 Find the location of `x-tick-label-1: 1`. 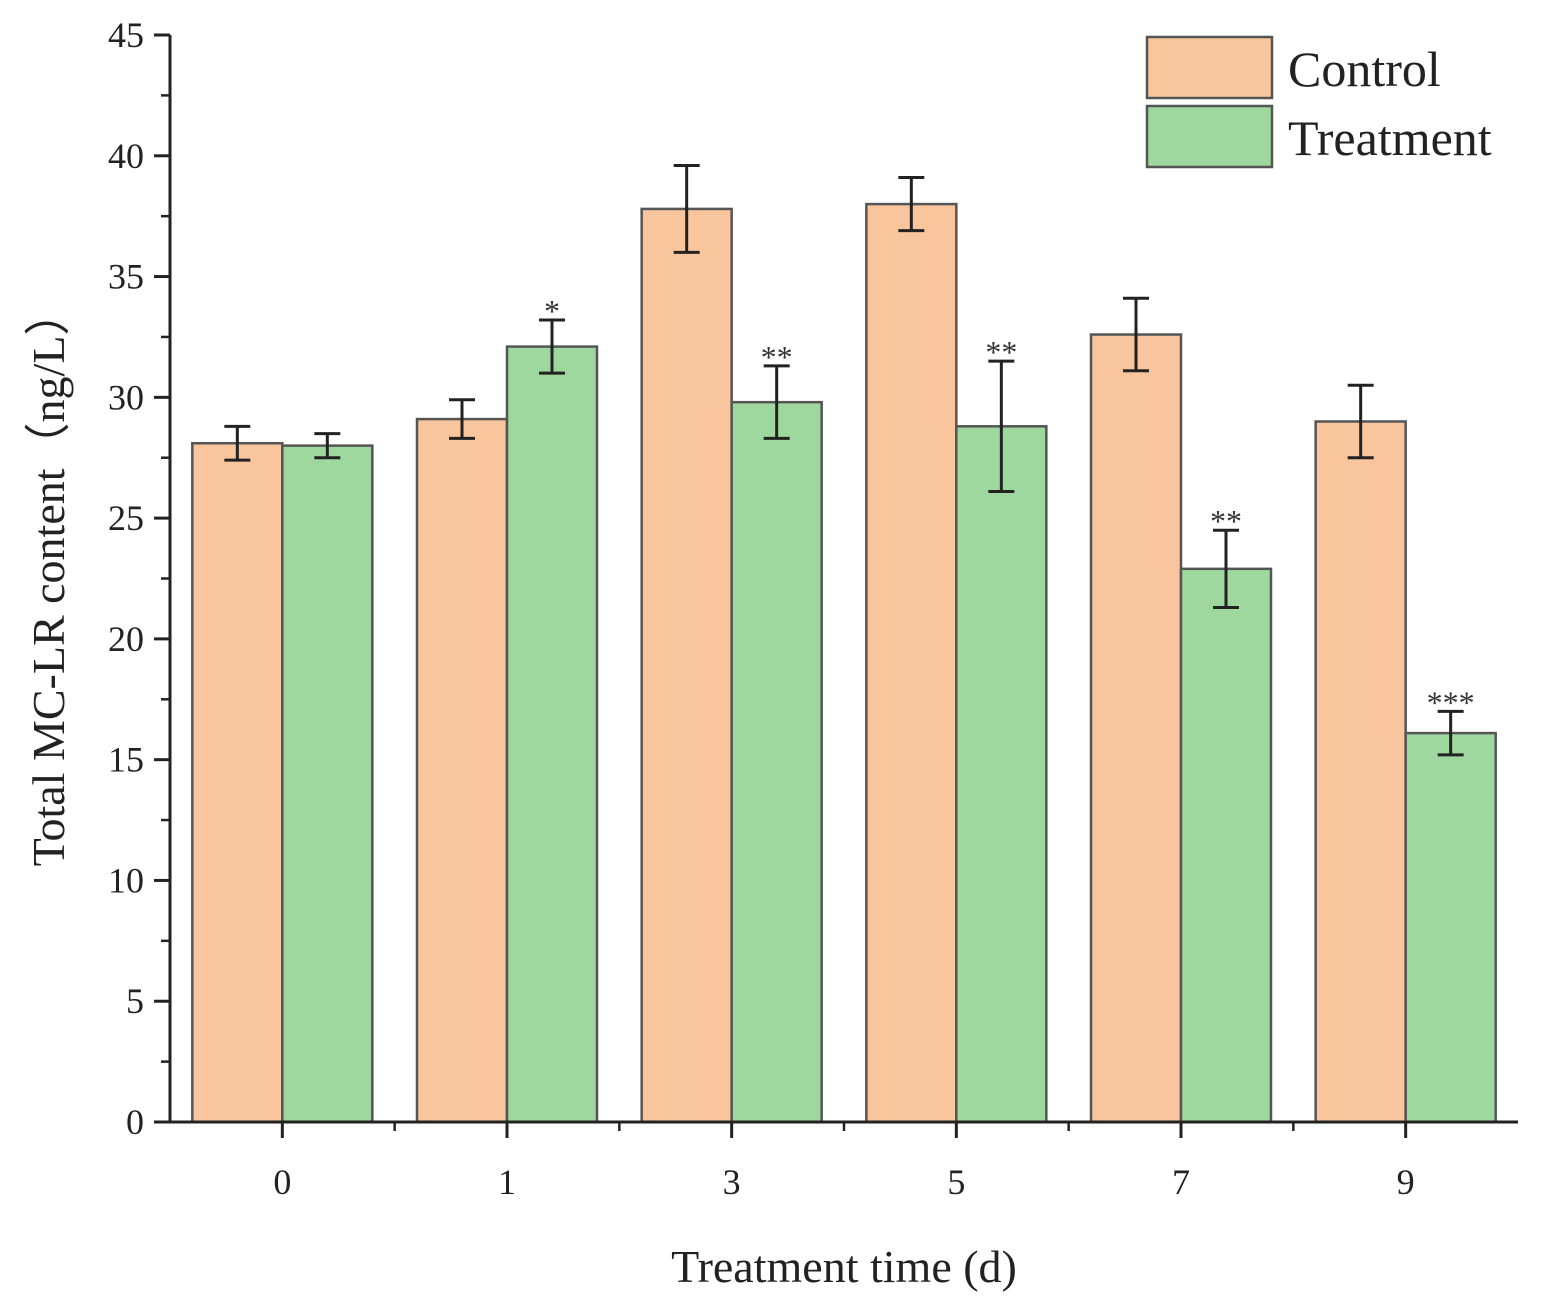

x-tick-label-1: 1 is located at coordinates (507, 1182).